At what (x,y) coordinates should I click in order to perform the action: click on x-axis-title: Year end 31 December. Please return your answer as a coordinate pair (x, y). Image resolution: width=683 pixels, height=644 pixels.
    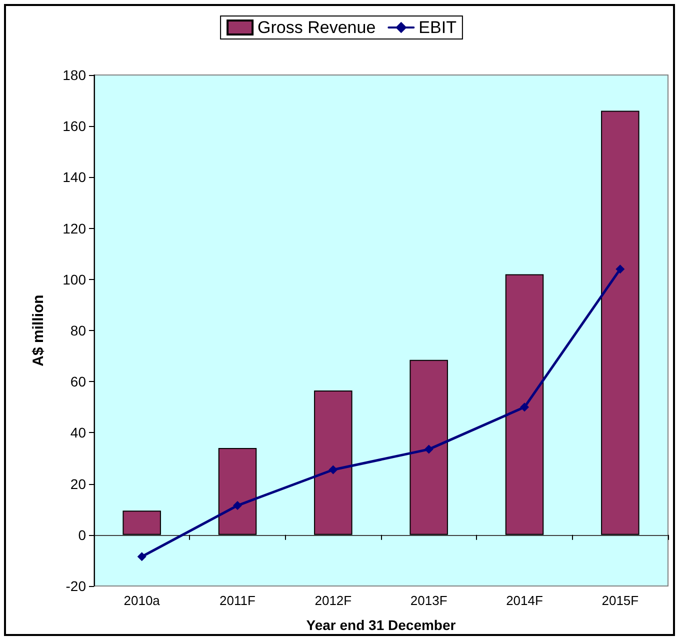
    Looking at the image, I should click on (381, 625).